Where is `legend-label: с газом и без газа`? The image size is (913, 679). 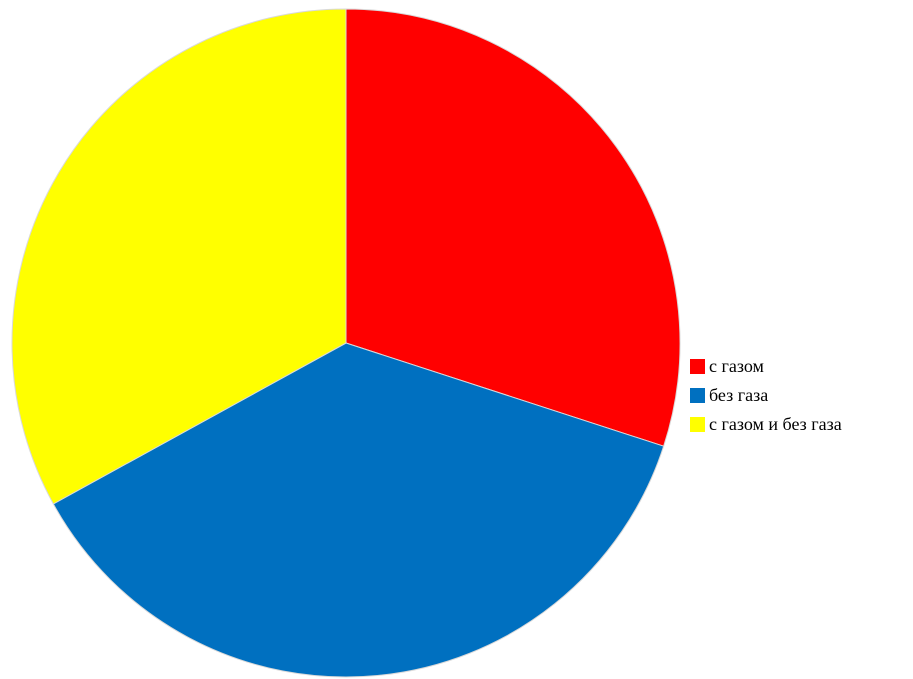
legend-label: с газом и без газа is located at coordinates (775, 424).